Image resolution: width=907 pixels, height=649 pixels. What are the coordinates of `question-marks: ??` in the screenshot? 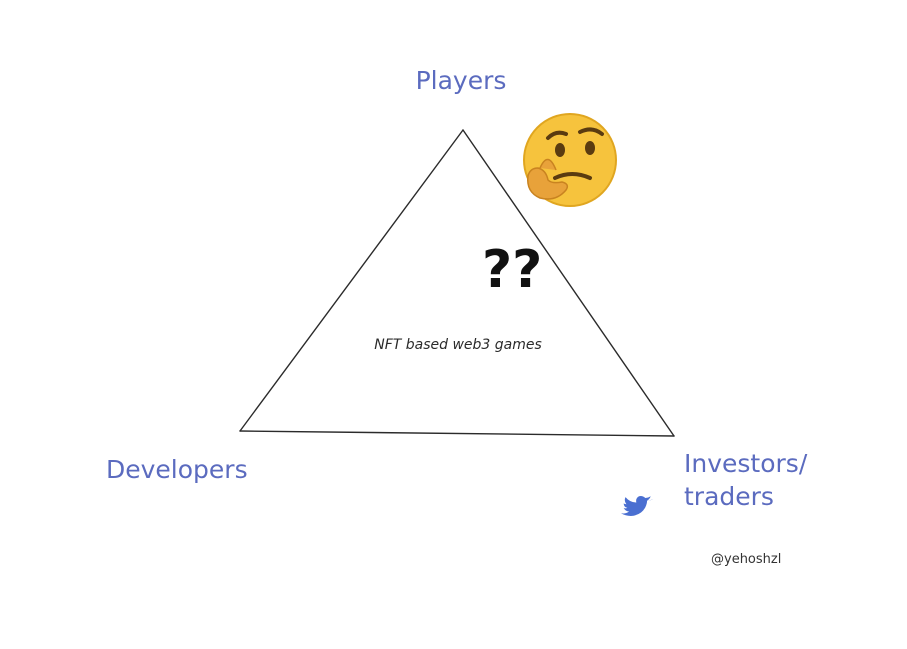 It's located at (512, 270).